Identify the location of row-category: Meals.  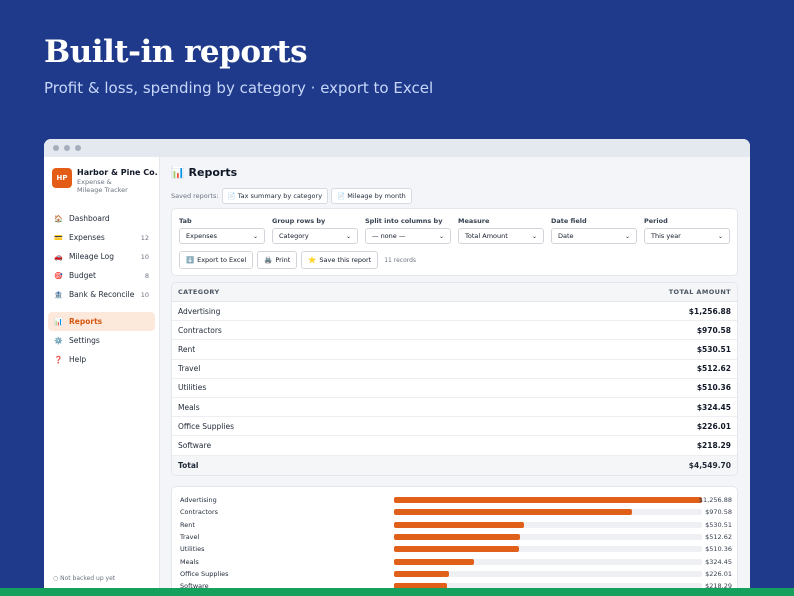
(189, 407).